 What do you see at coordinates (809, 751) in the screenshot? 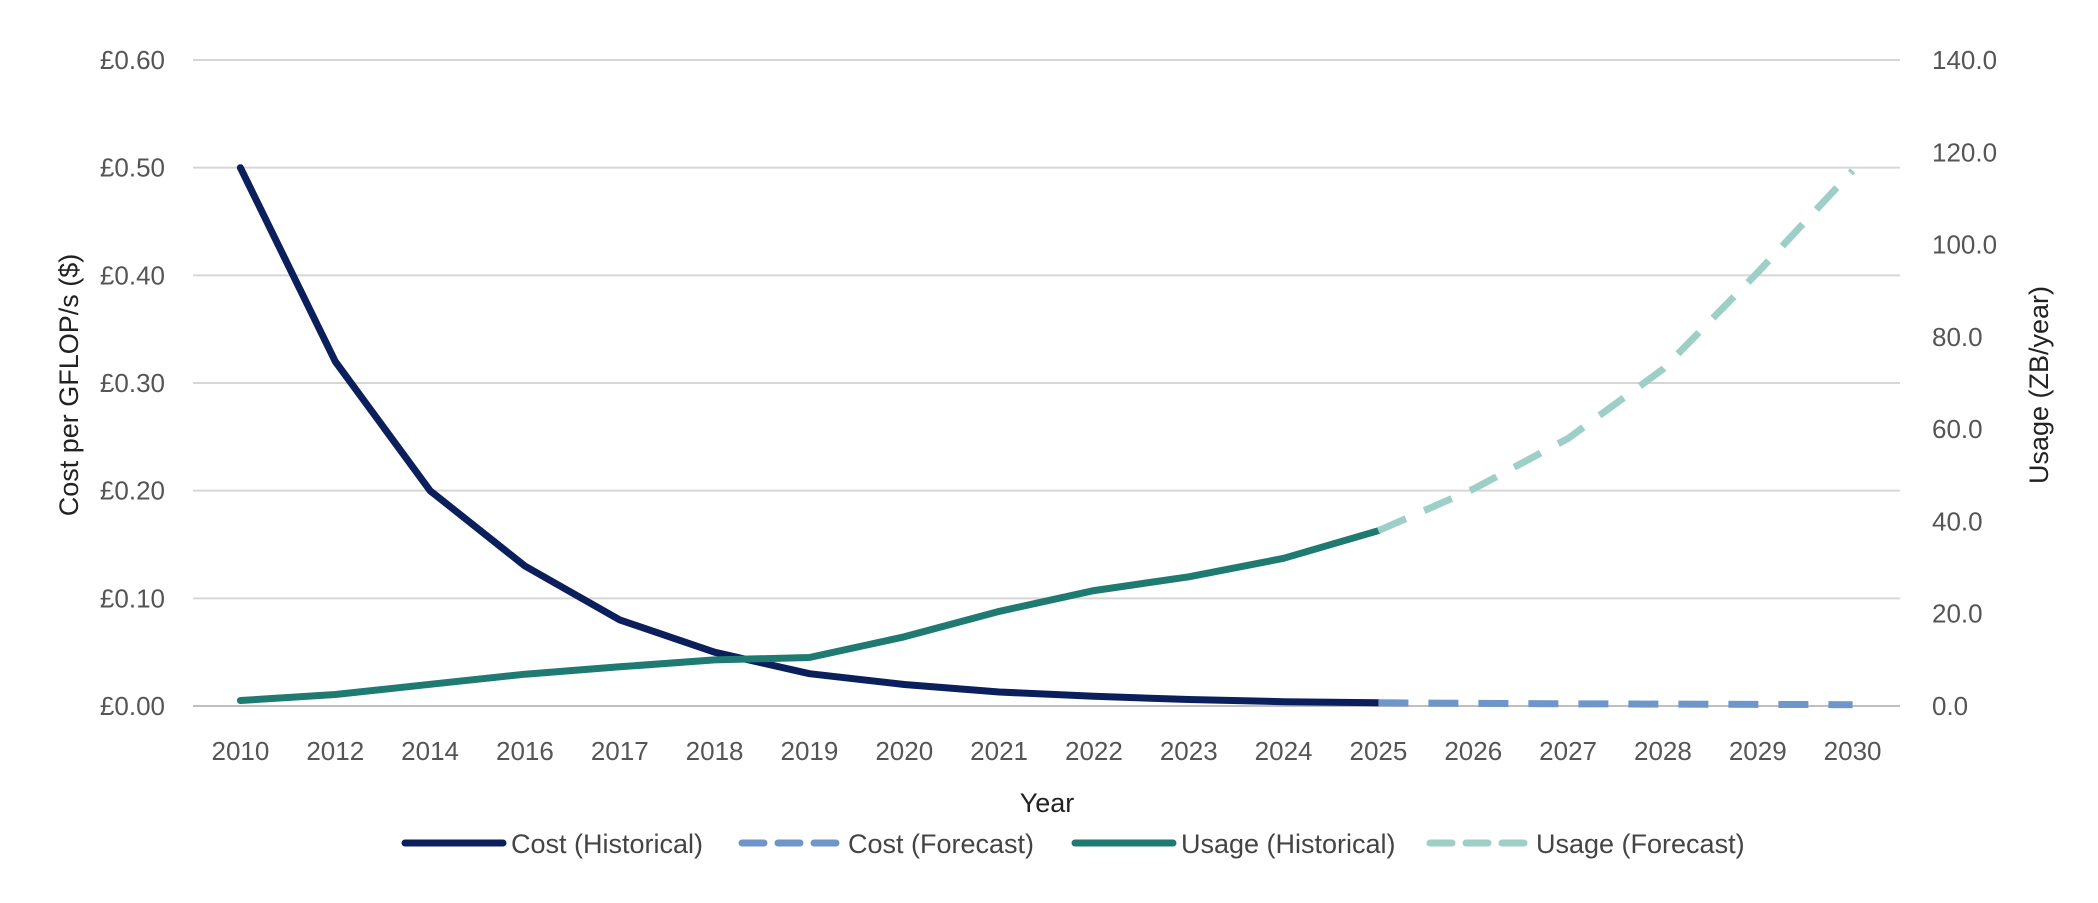
I see `x-tick-label: 2019` at bounding box center [809, 751].